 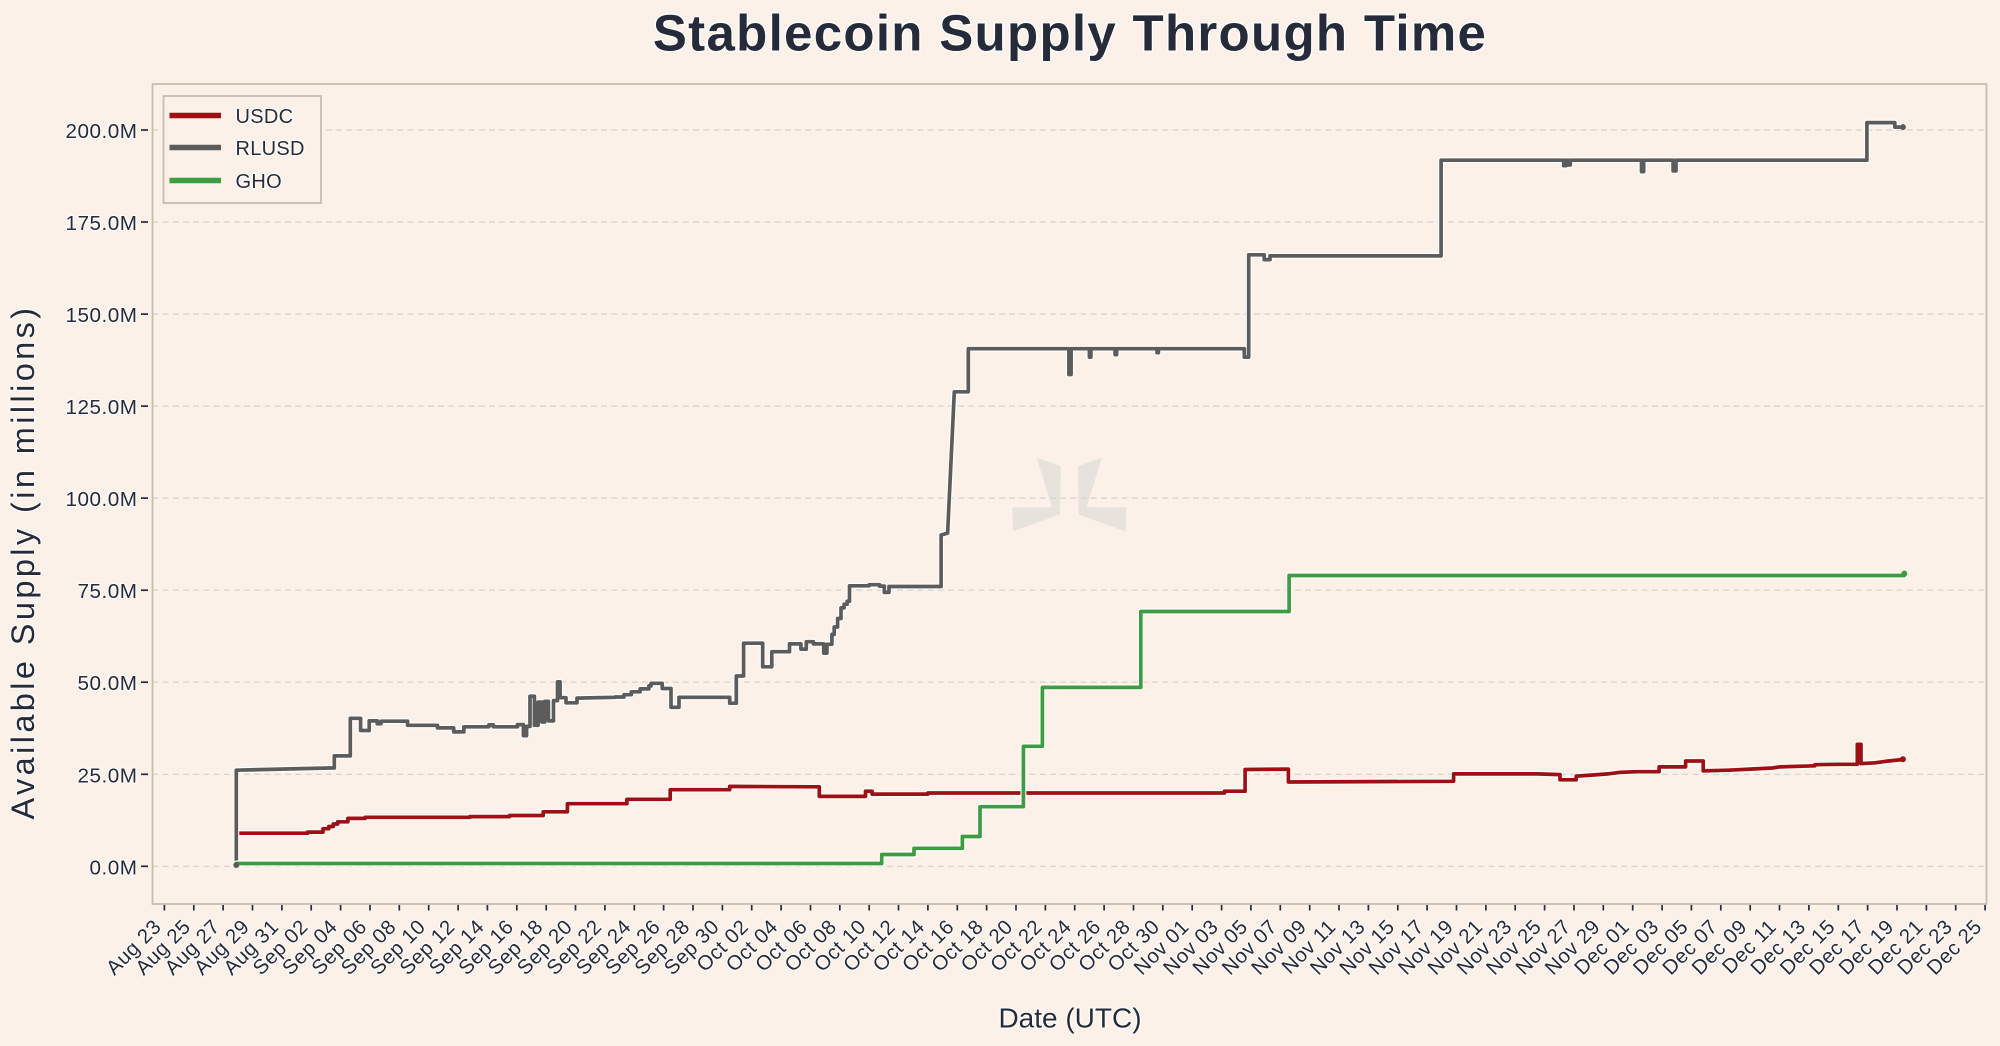 I want to click on svg-text: 200.0M, so click(x=101, y=131).